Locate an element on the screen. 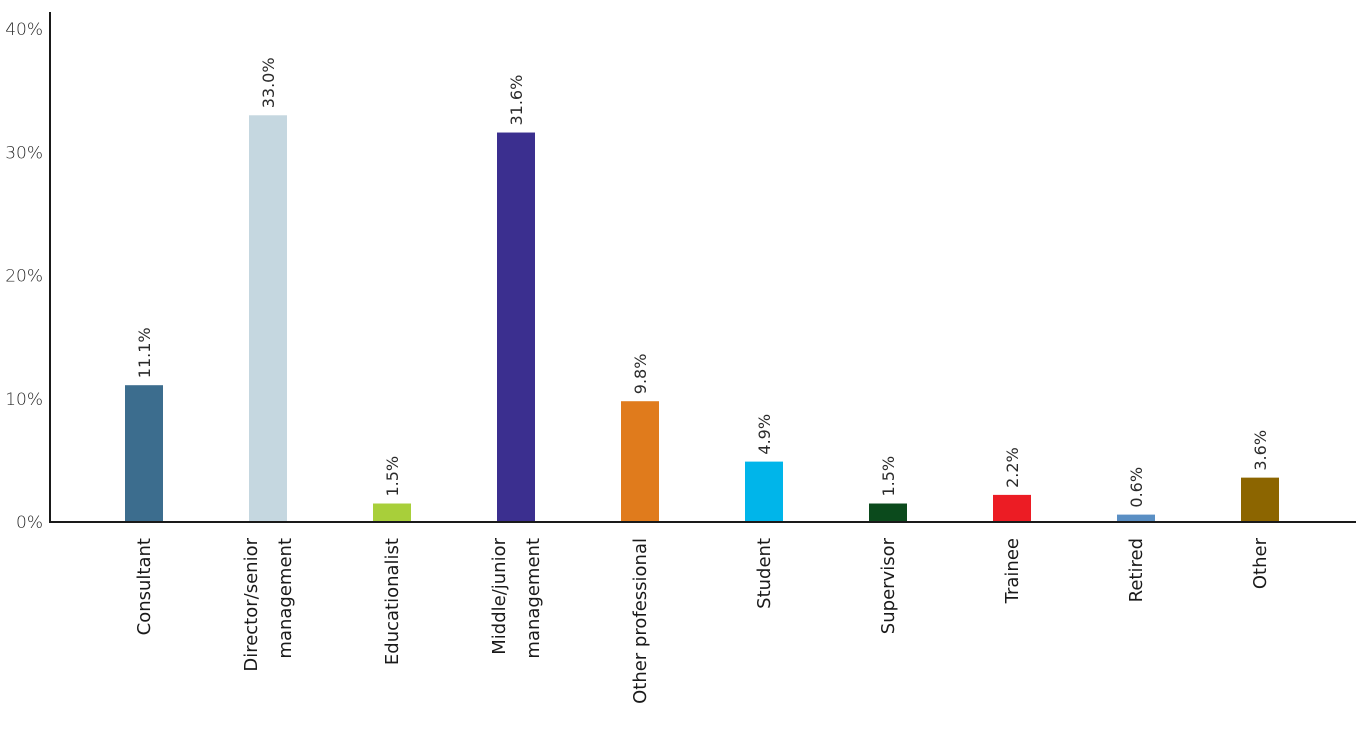 This screenshot has width=1365, height=740. category-label: Other professional is located at coordinates (640, 621).